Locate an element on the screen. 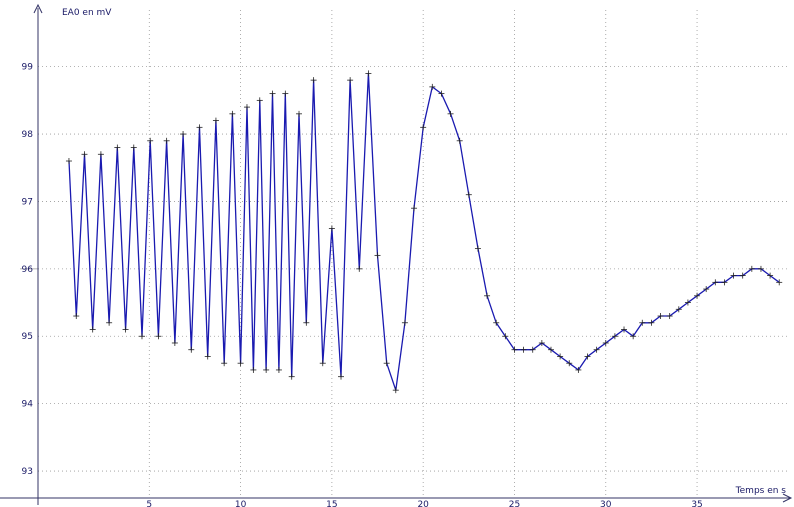  x-tick-label: 35 is located at coordinates (696, 503).